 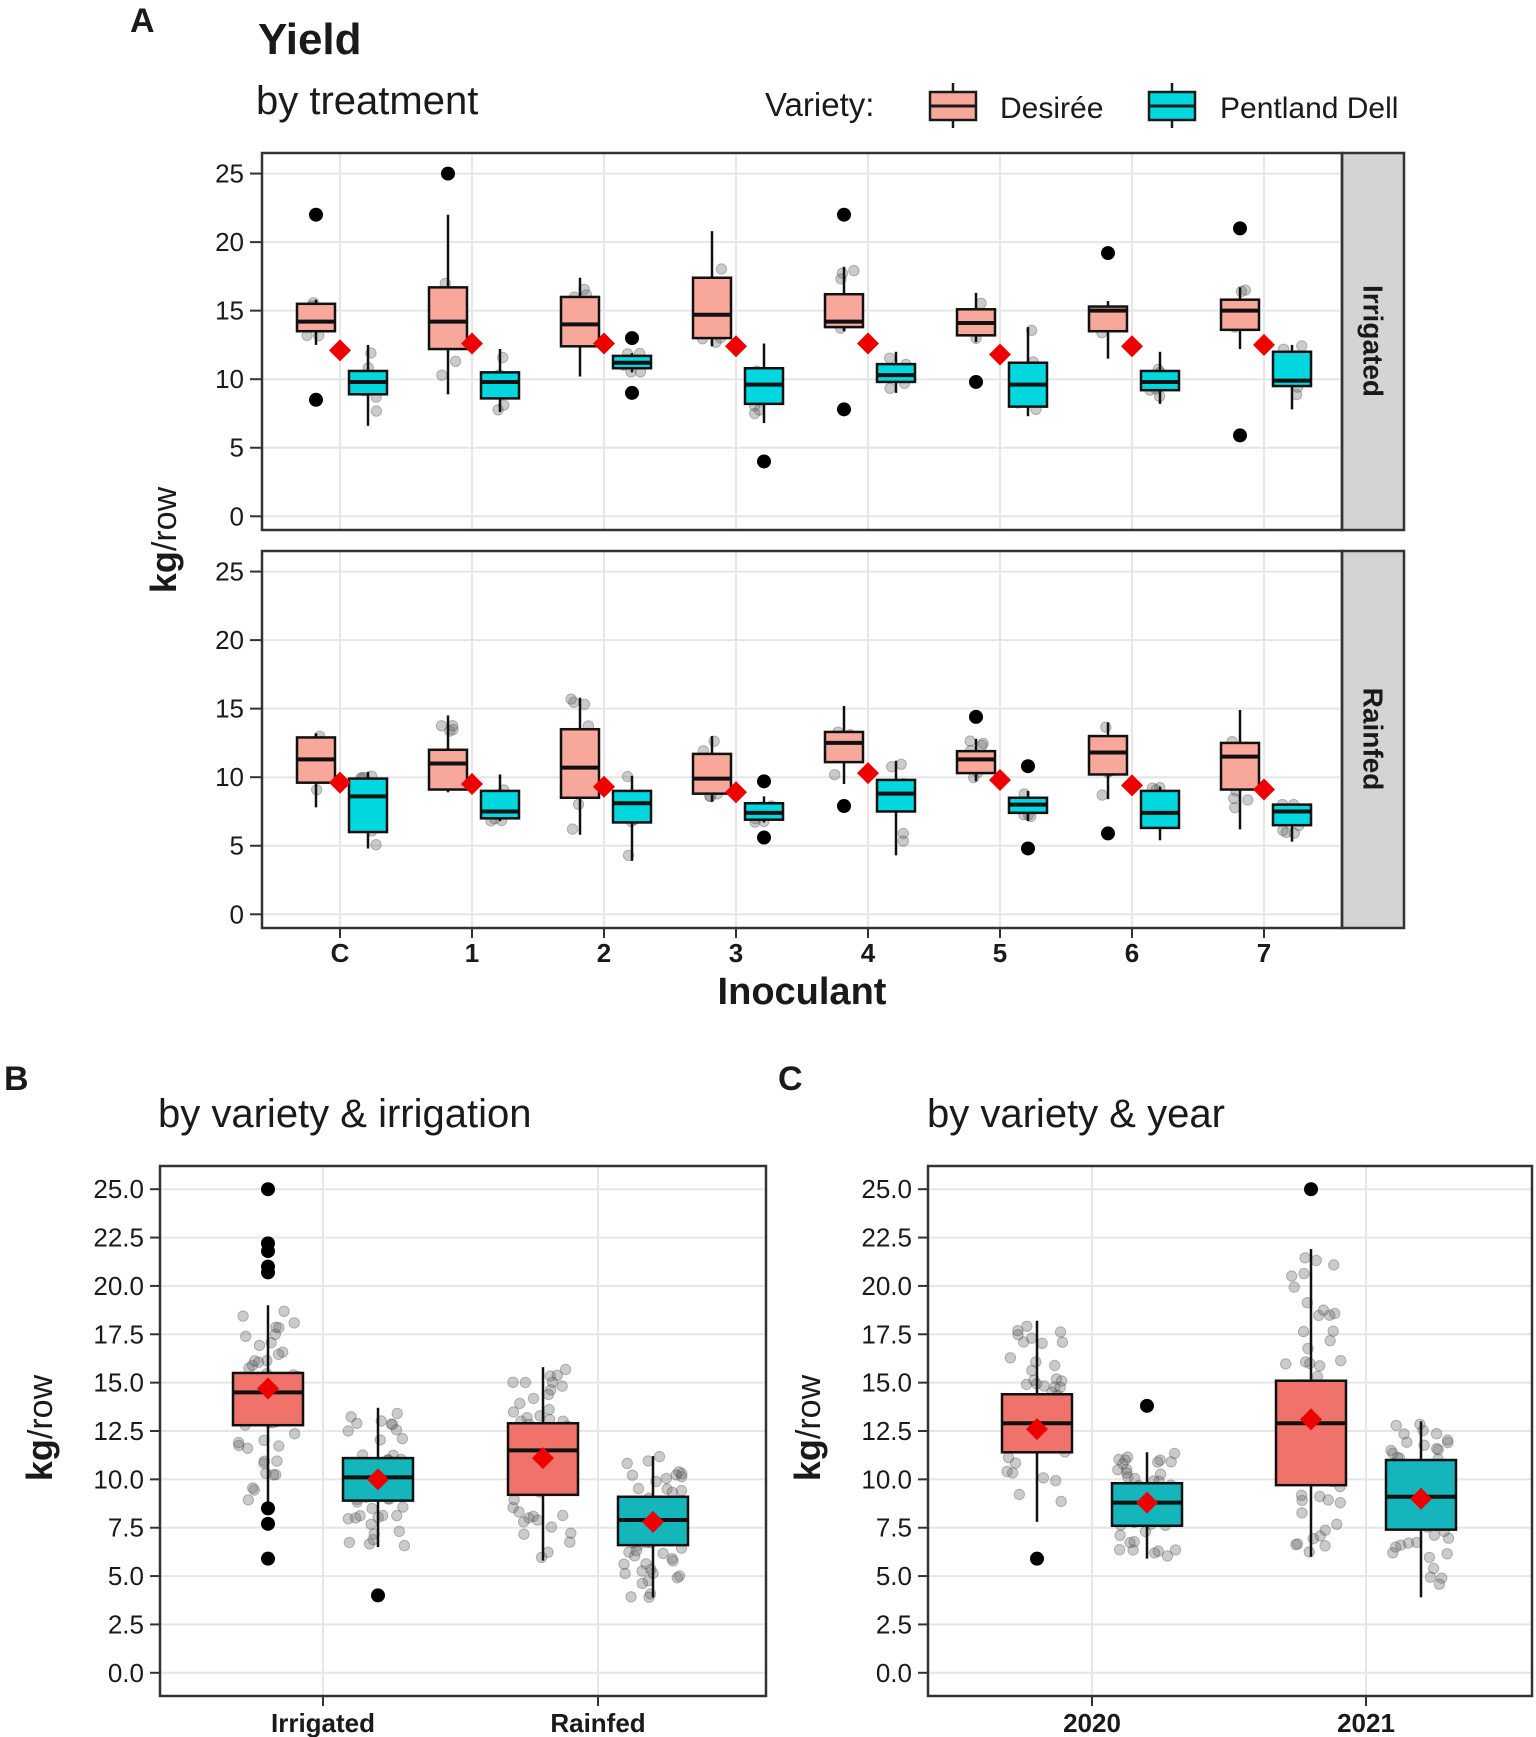 I want to click on y-tick-label: 20, so click(x=229, y=242).